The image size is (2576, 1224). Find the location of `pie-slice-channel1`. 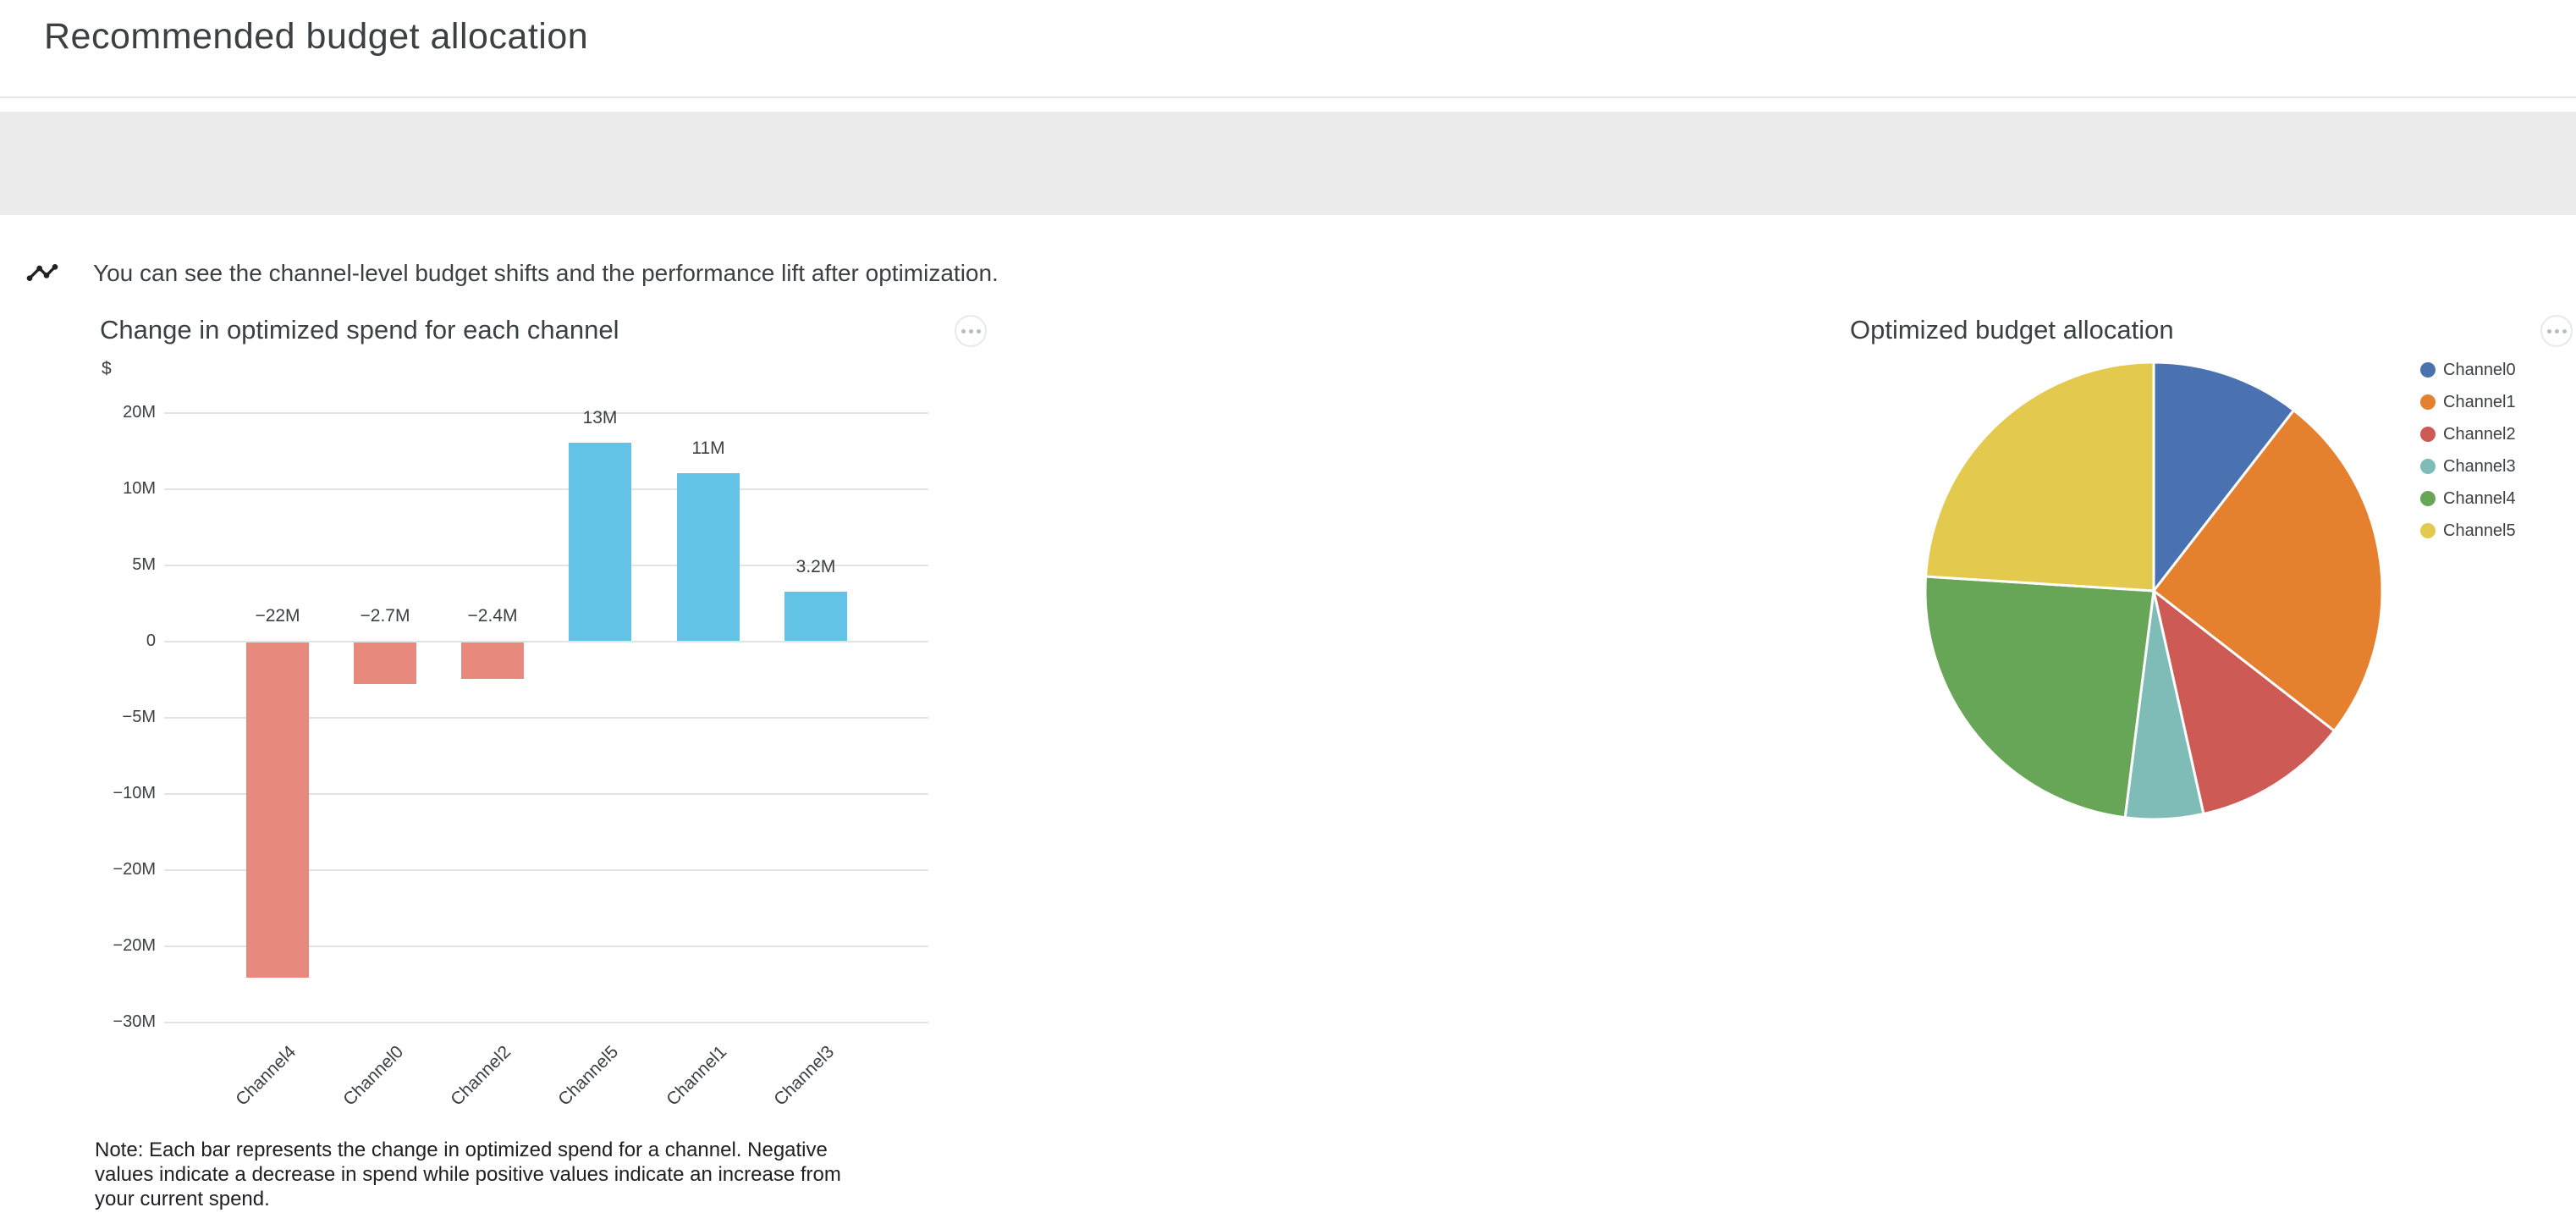

pie-slice-channel1 is located at coordinates (2268, 570).